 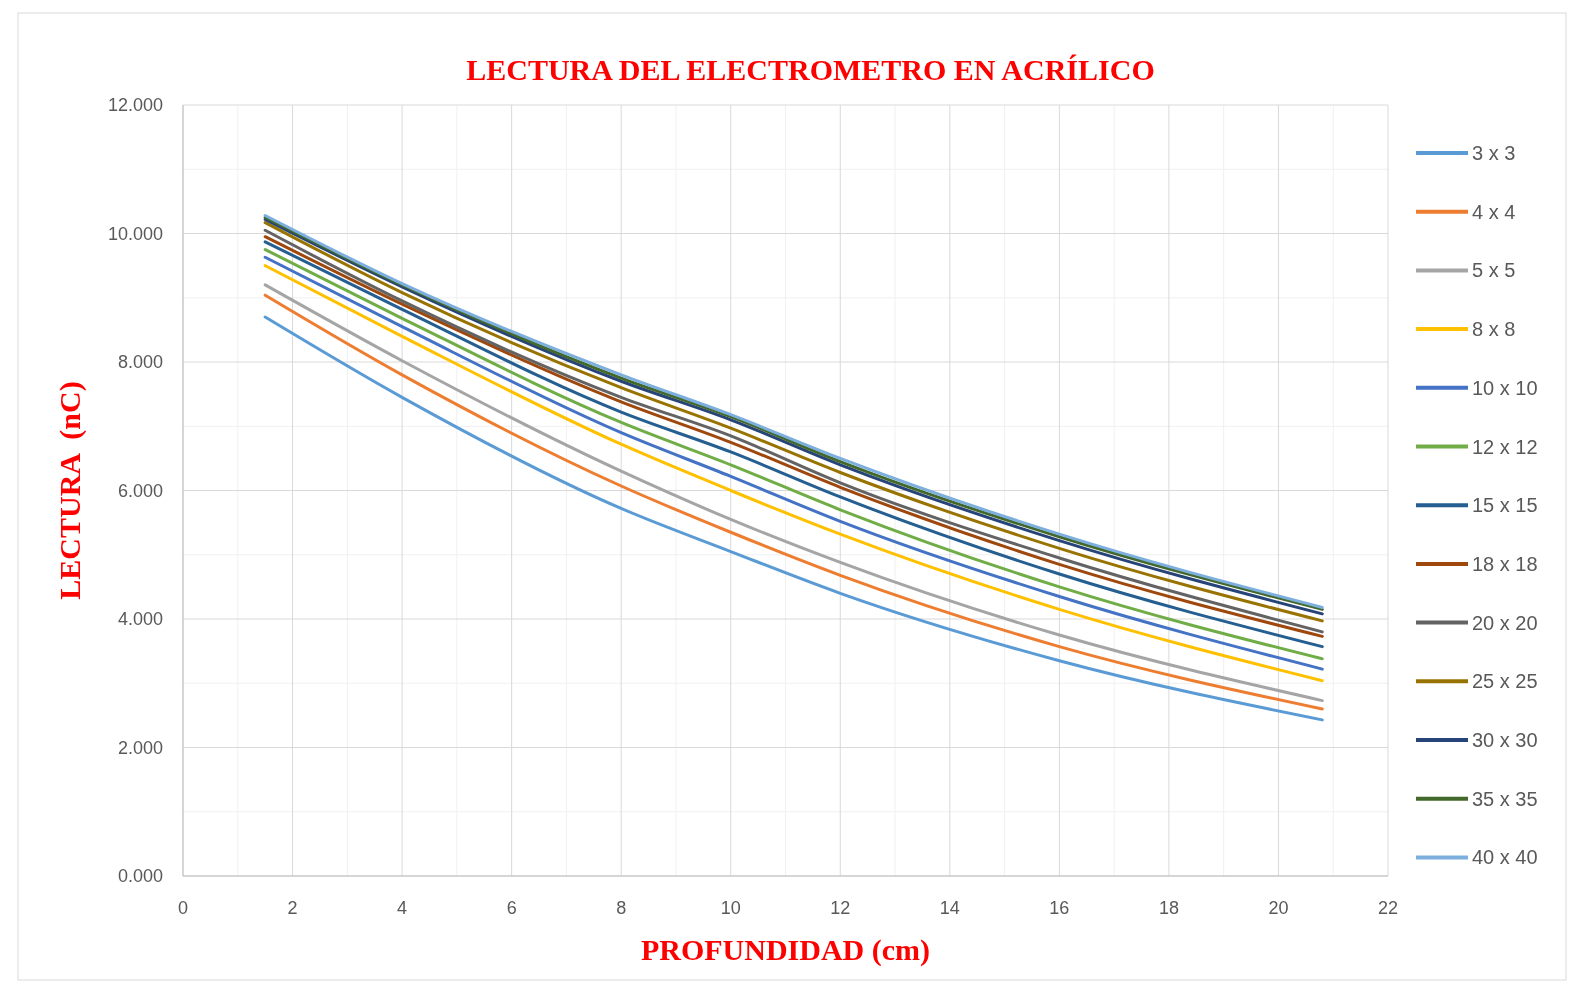 What do you see at coordinates (1505, 857) in the screenshot?
I see `legend-label: 40 x 40` at bounding box center [1505, 857].